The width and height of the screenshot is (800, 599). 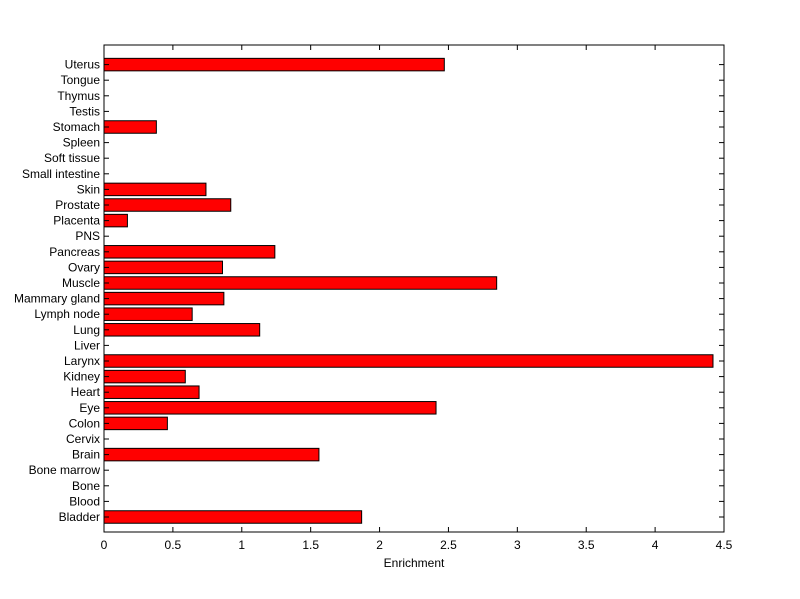 I want to click on x-tick-label: 4.5, so click(x=724, y=545).